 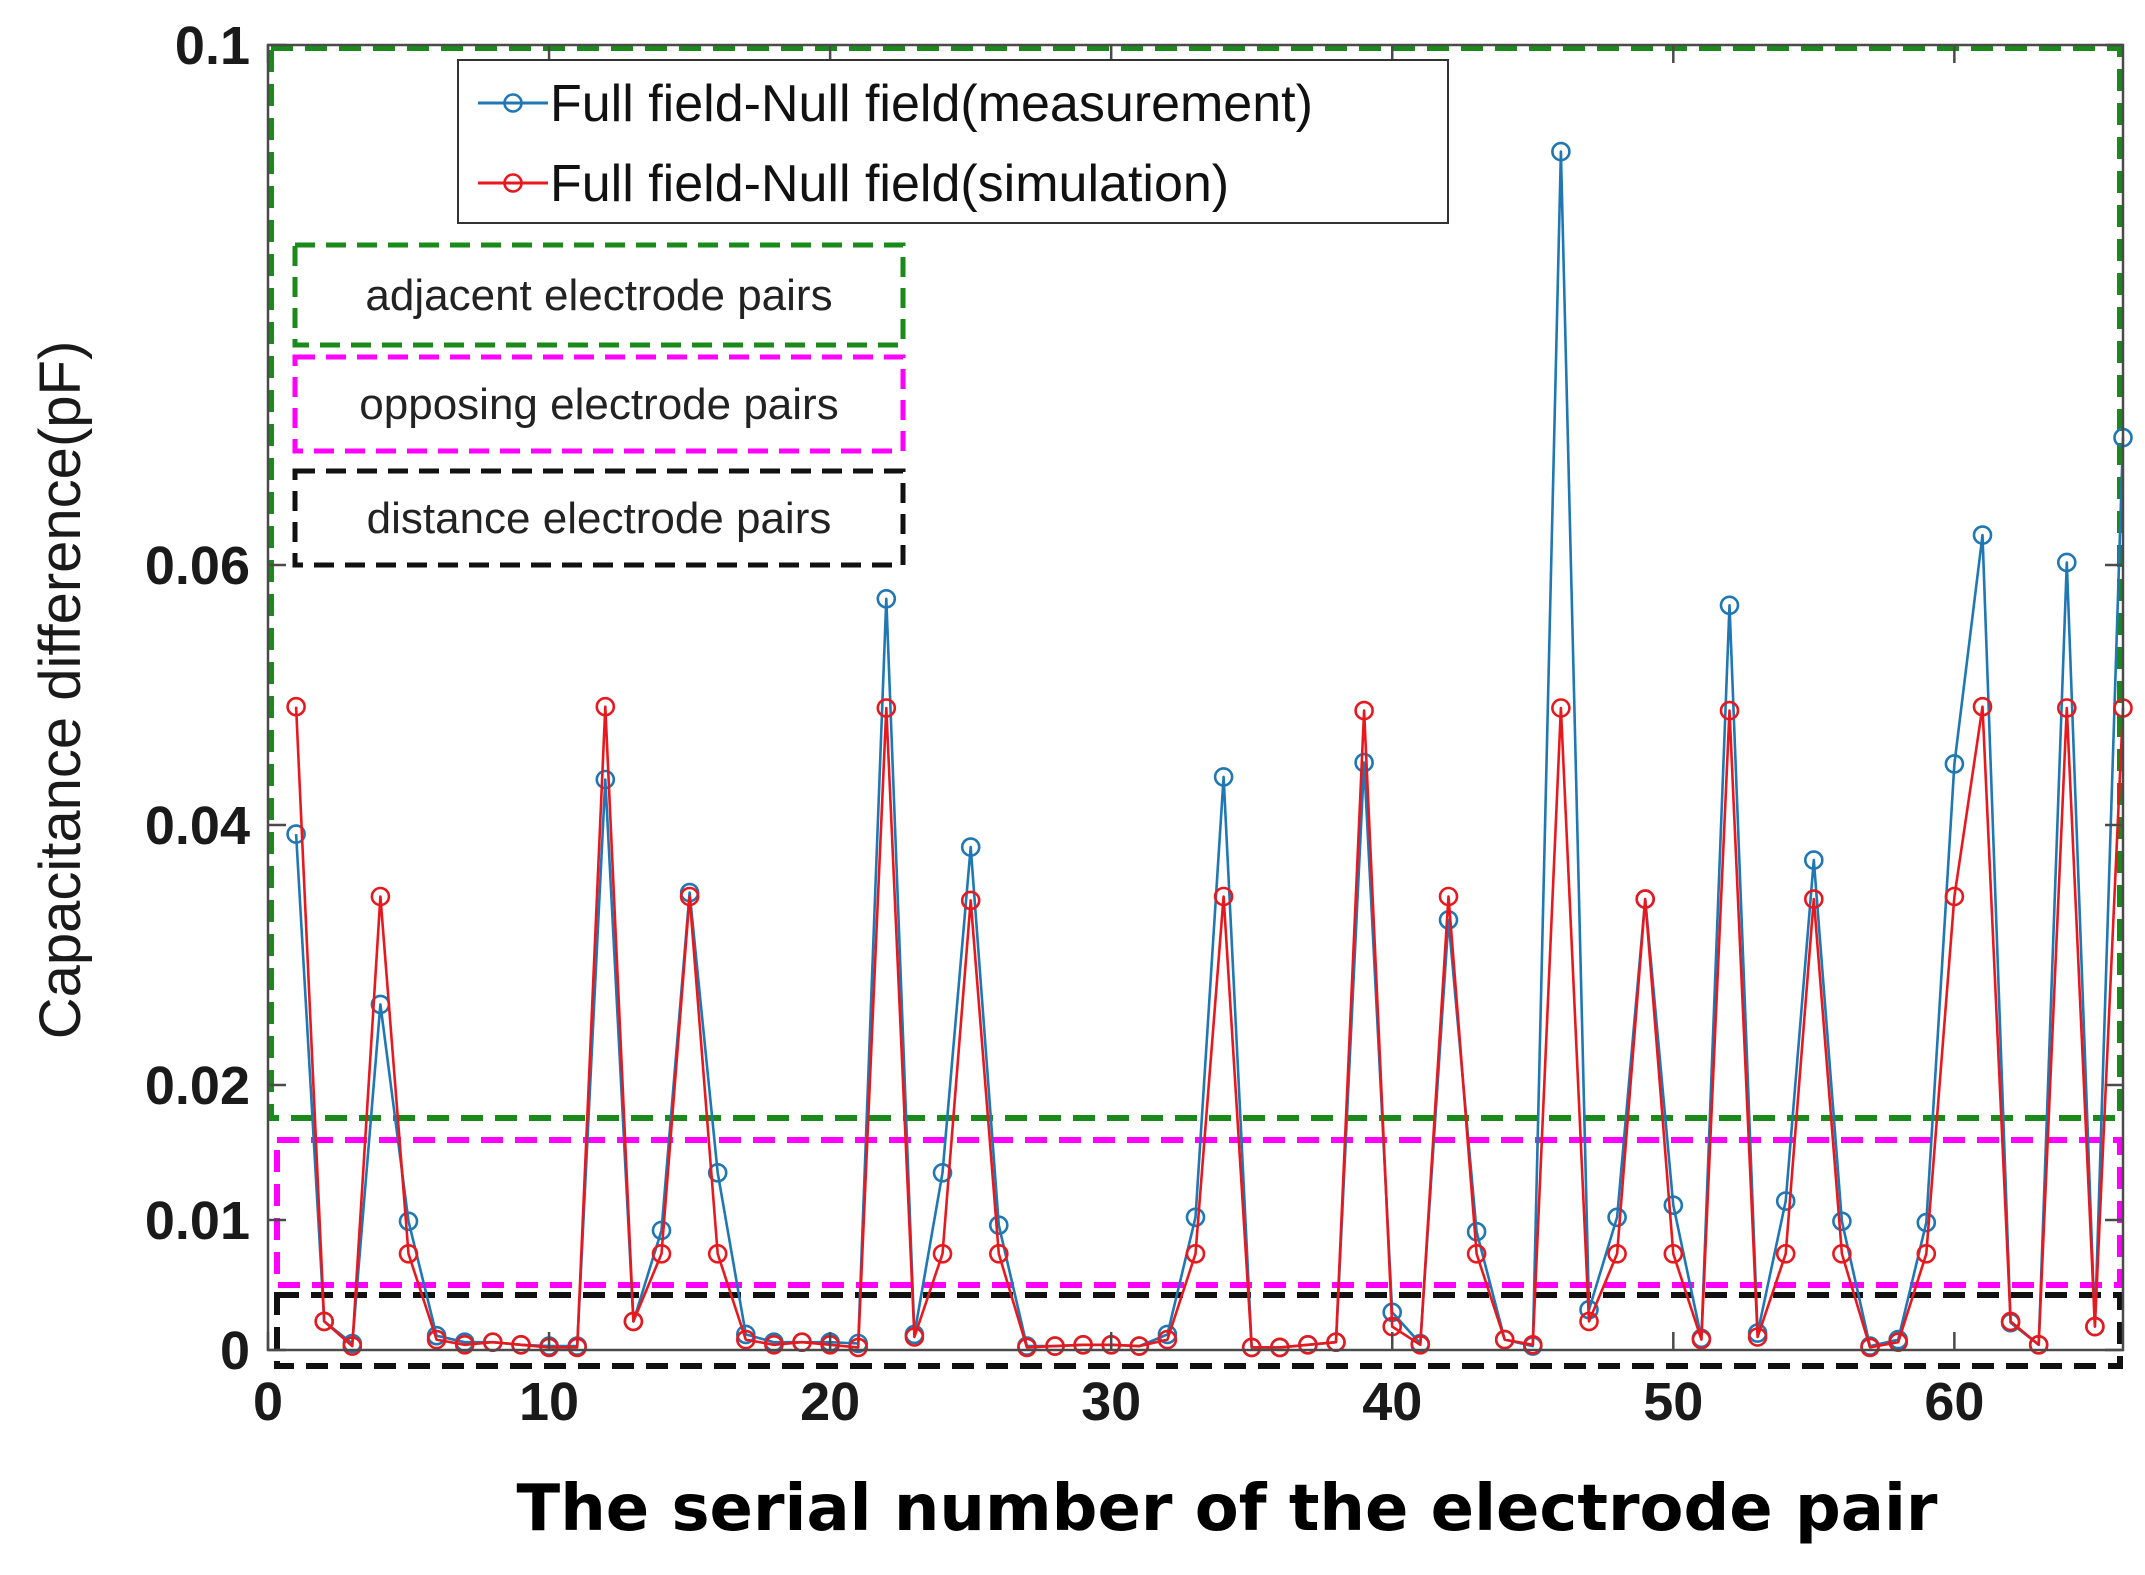 I want to click on legend-box, so click(x=953, y=141).